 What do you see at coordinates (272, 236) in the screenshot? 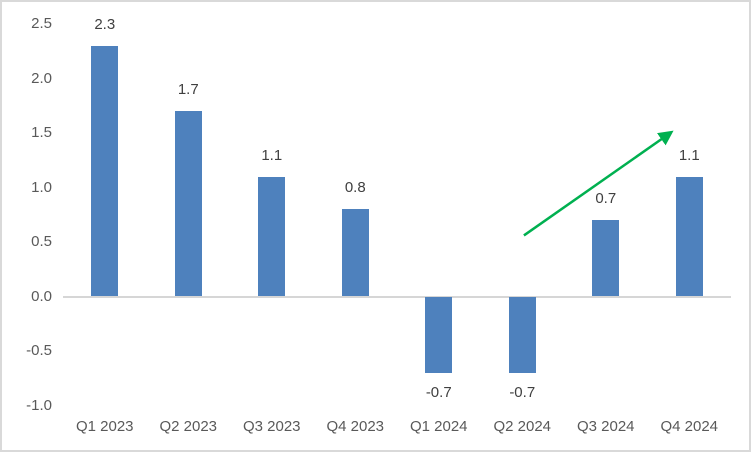
I see `bar-q3-2023` at bounding box center [272, 236].